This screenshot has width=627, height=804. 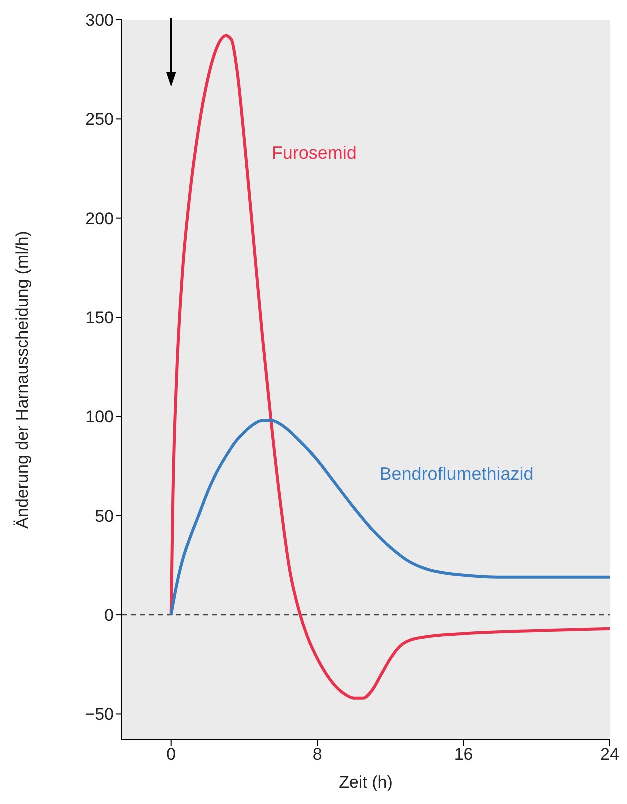 I want to click on y-tick-label: 150, so click(x=100, y=318).